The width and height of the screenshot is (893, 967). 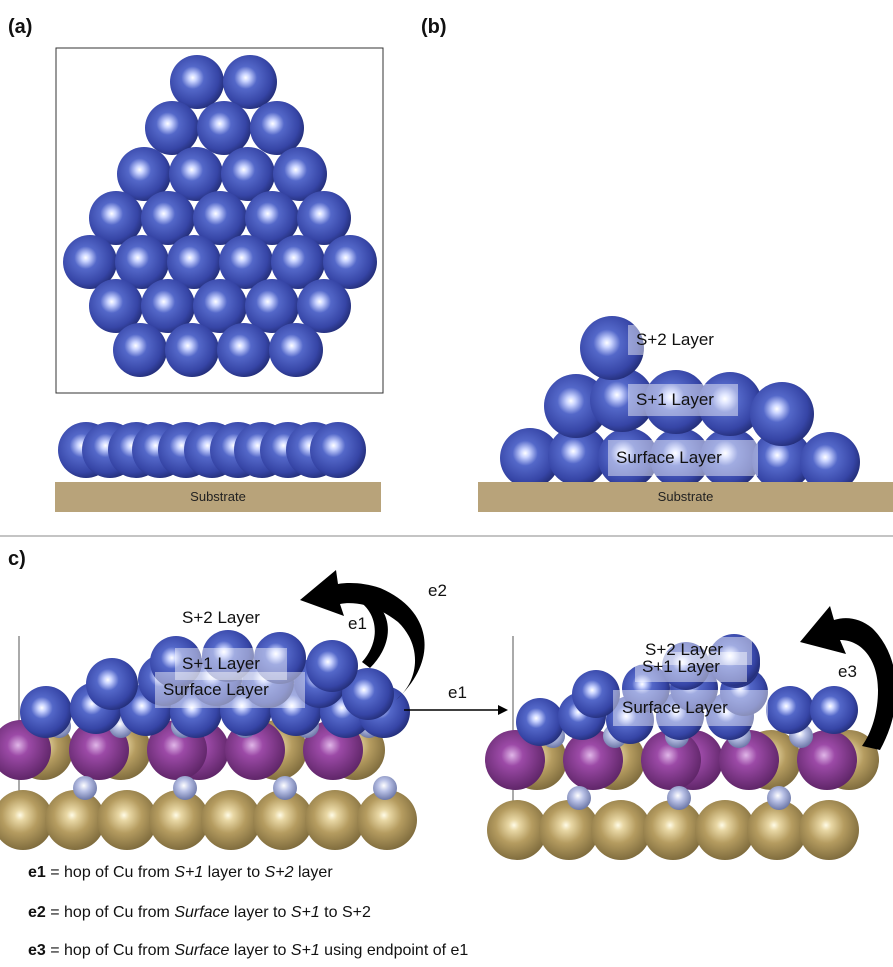 What do you see at coordinates (345, 912) in the screenshot?
I see `legend-text-e2-tail: to S+2` at bounding box center [345, 912].